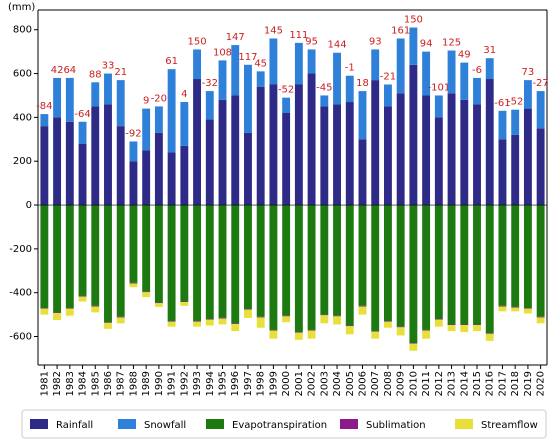 Image resolution: width=550 pixels, height=441 pixels. What do you see at coordinates (184, 383) in the screenshot?
I see `x-tick-label: 1992` at bounding box center [184, 383].